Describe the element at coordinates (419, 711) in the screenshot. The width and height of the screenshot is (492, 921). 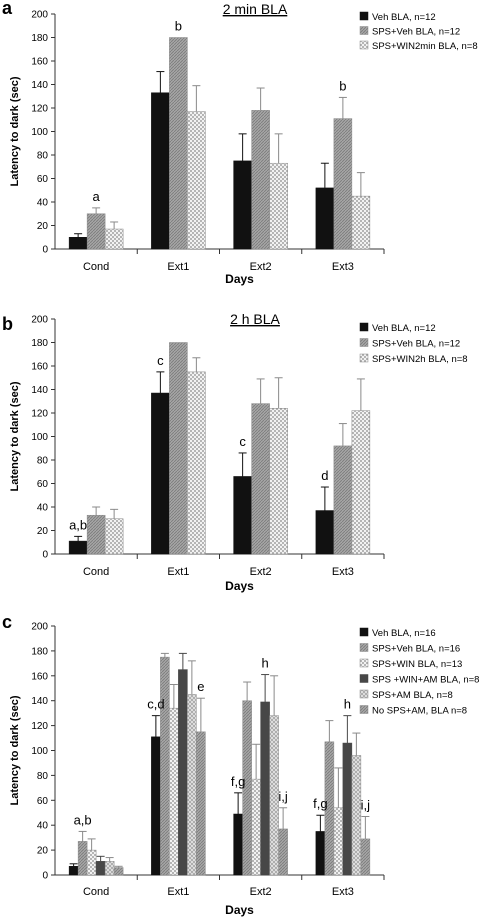
I see `legend-label: No SPS+AM, BLA n=8` at that location.